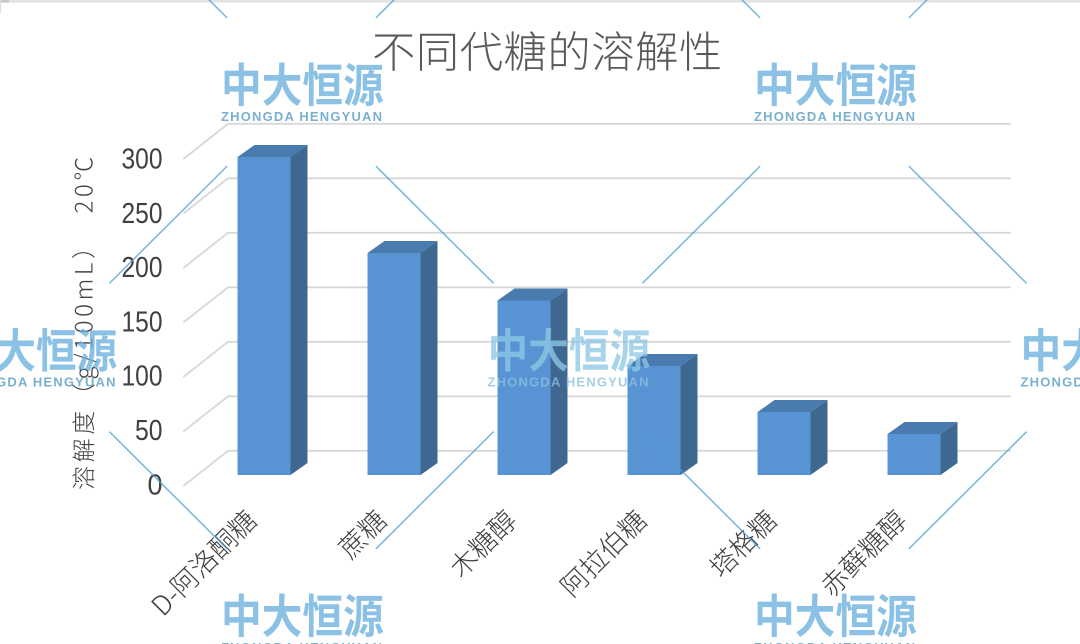 Image resolution: width=1080 pixels, height=644 pixels. I want to click on svg-text: 50, so click(149, 431).